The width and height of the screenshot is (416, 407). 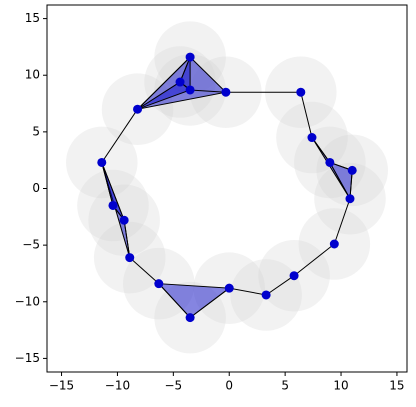 I want to click on y-tick-label: 5, so click(x=36, y=131).